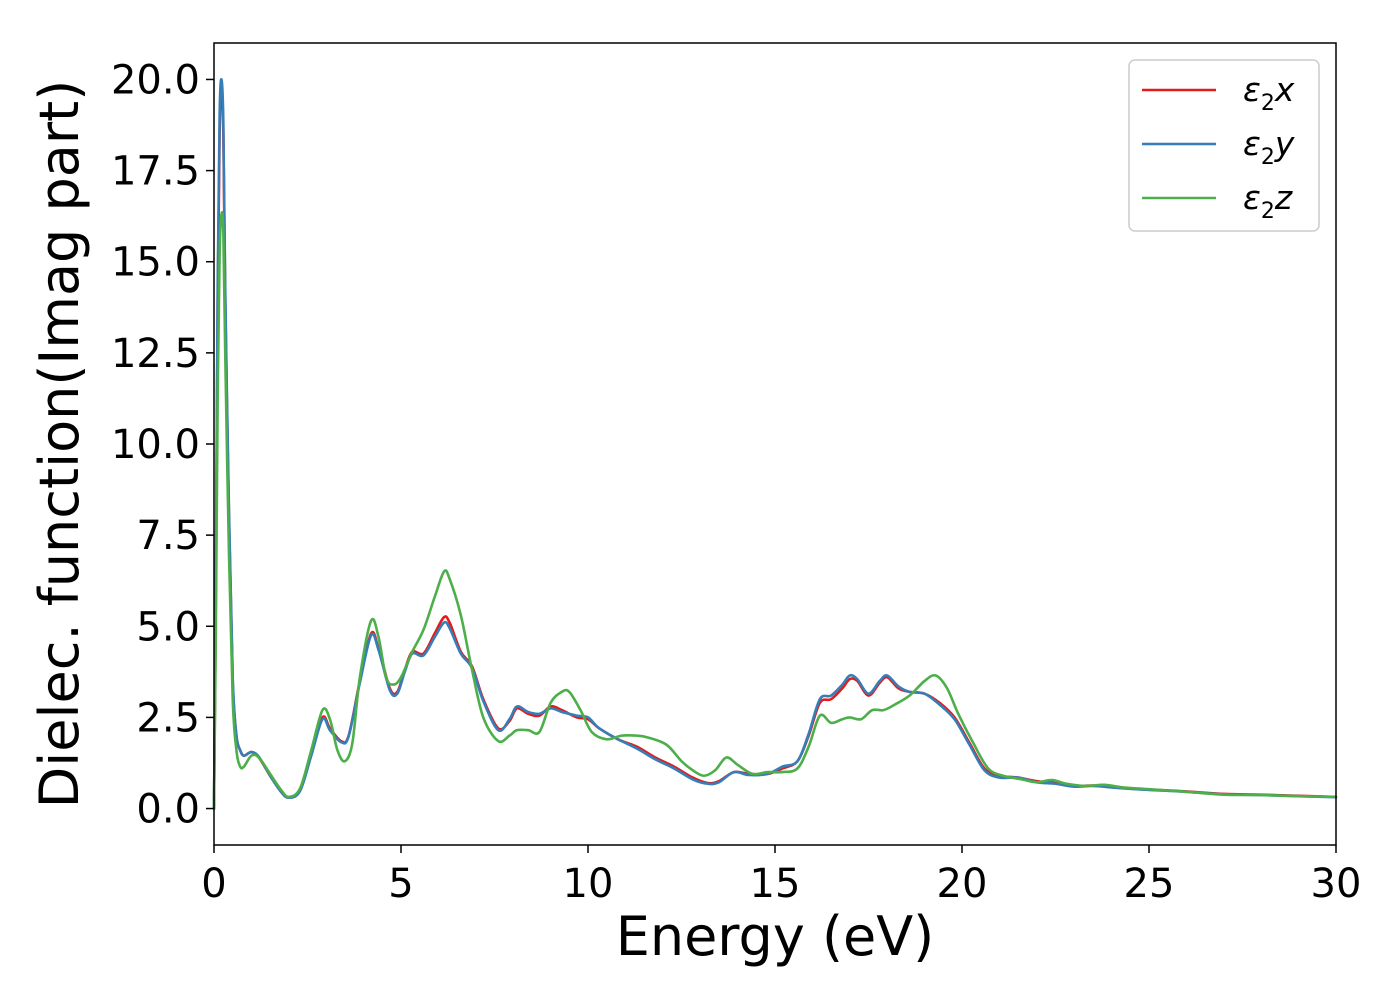 The image size is (1400, 1000). What do you see at coordinates (168, 718) in the screenshot?
I see `y-tick-label: 2.5` at bounding box center [168, 718].